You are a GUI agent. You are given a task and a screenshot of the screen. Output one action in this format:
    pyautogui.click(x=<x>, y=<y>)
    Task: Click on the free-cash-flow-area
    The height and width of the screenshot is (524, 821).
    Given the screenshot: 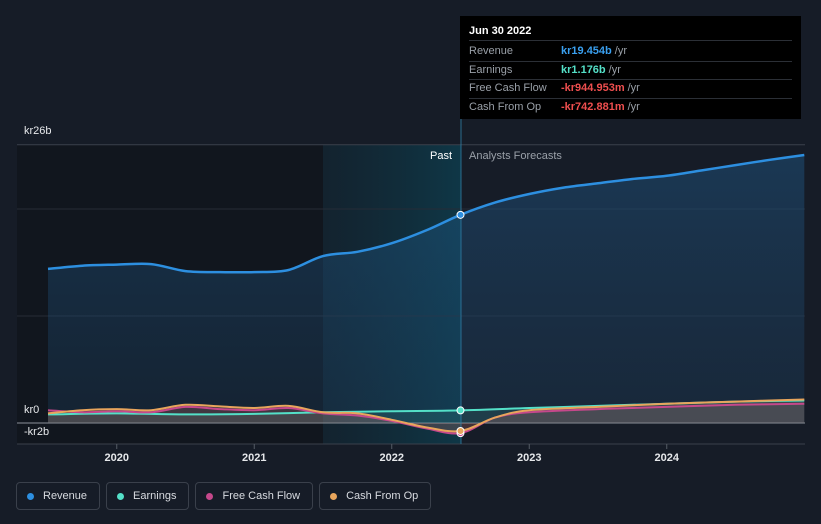 What is the action you would take?
    pyautogui.click(x=426, y=418)
    